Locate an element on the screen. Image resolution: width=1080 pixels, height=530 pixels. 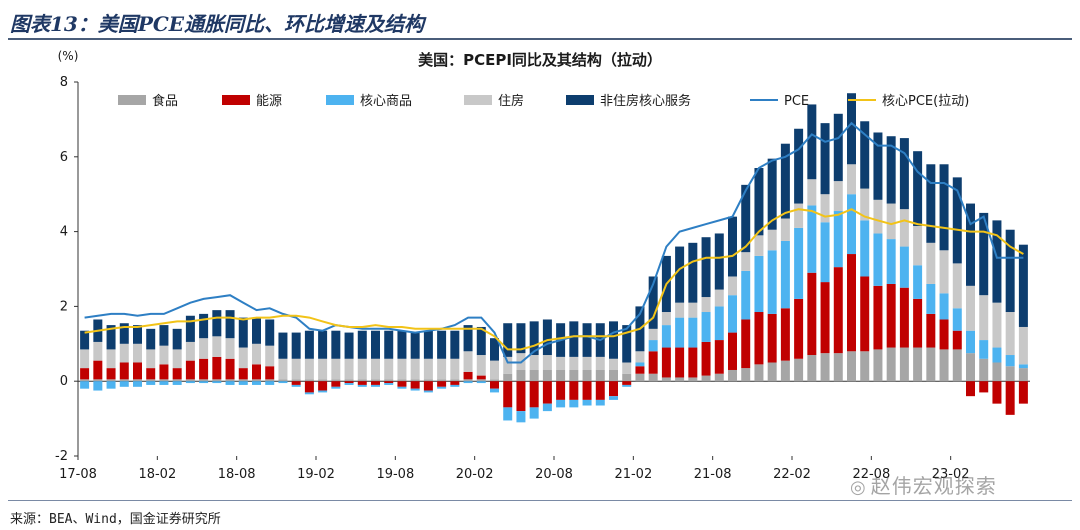
y-tick-label: -2 is located at coordinates (61, 456).